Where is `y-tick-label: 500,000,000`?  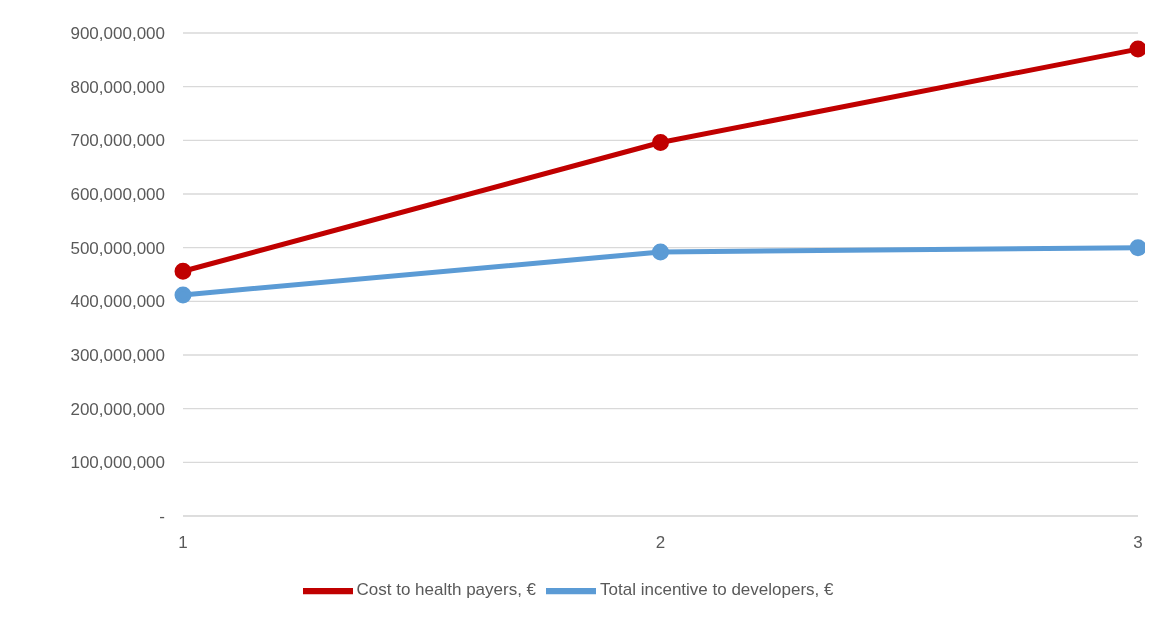 y-tick-label: 500,000,000 is located at coordinates (117, 248).